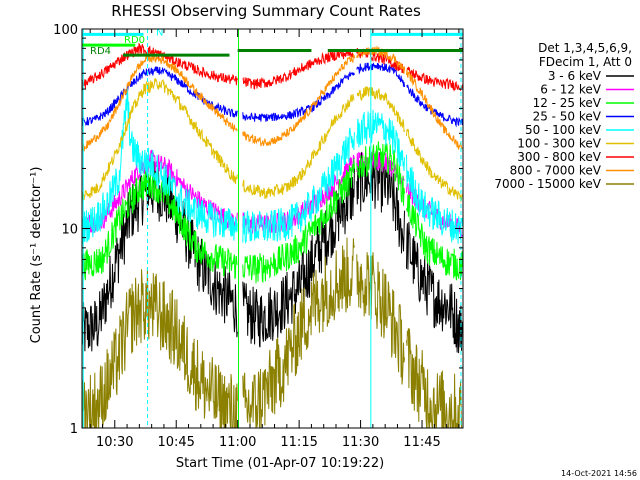 Image resolution: width=640 pixels, height=480 pixels. I want to click on legend-label: 800 - 7000 keV, so click(556, 171).